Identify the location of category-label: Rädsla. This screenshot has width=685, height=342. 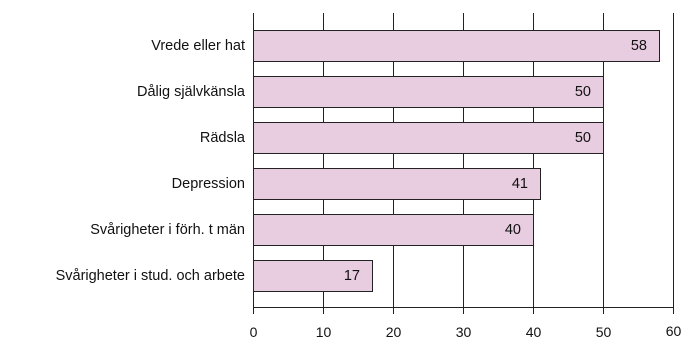
(223, 138).